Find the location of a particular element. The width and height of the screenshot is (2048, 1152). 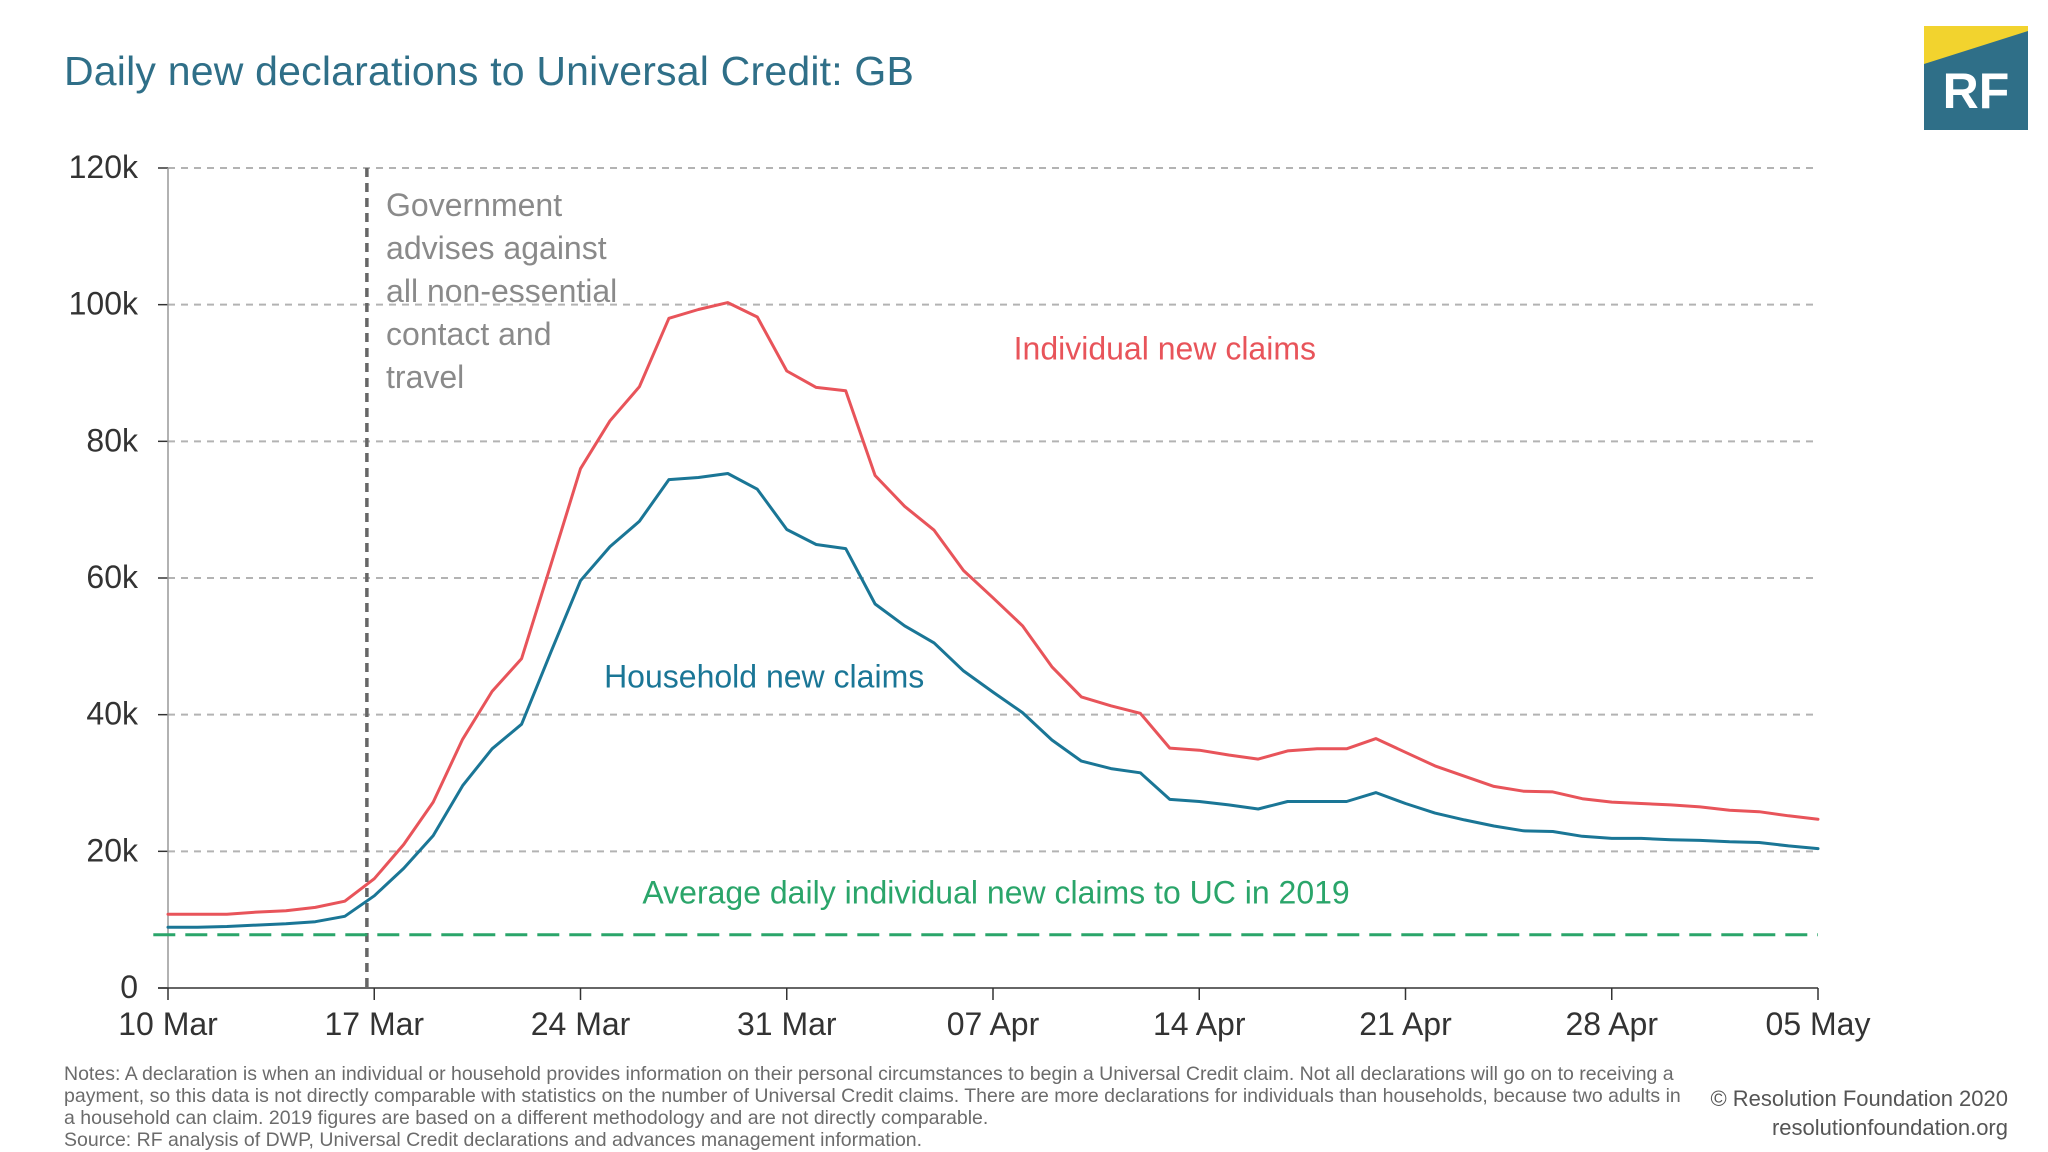

x-tick-label: 28 Apr is located at coordinates (1611, 1024).